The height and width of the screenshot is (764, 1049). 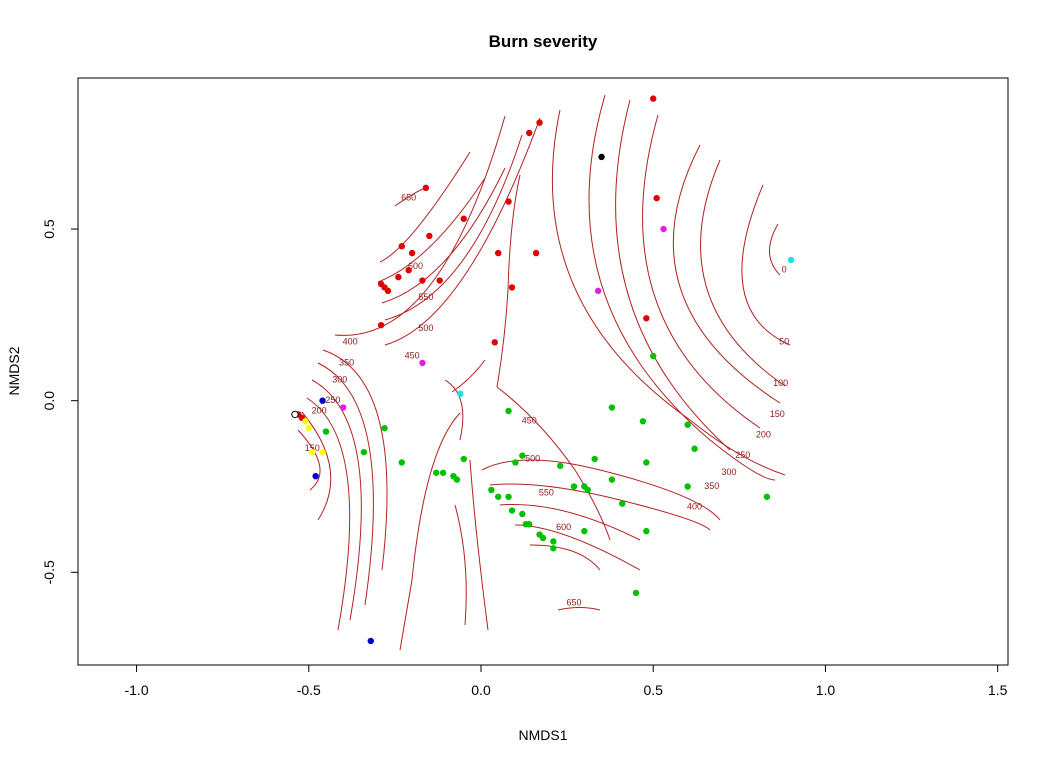 What do you see at coordinates (546, 493) in the screenshot?
I see `contour-label: 550` at bounding box center [546, 493].